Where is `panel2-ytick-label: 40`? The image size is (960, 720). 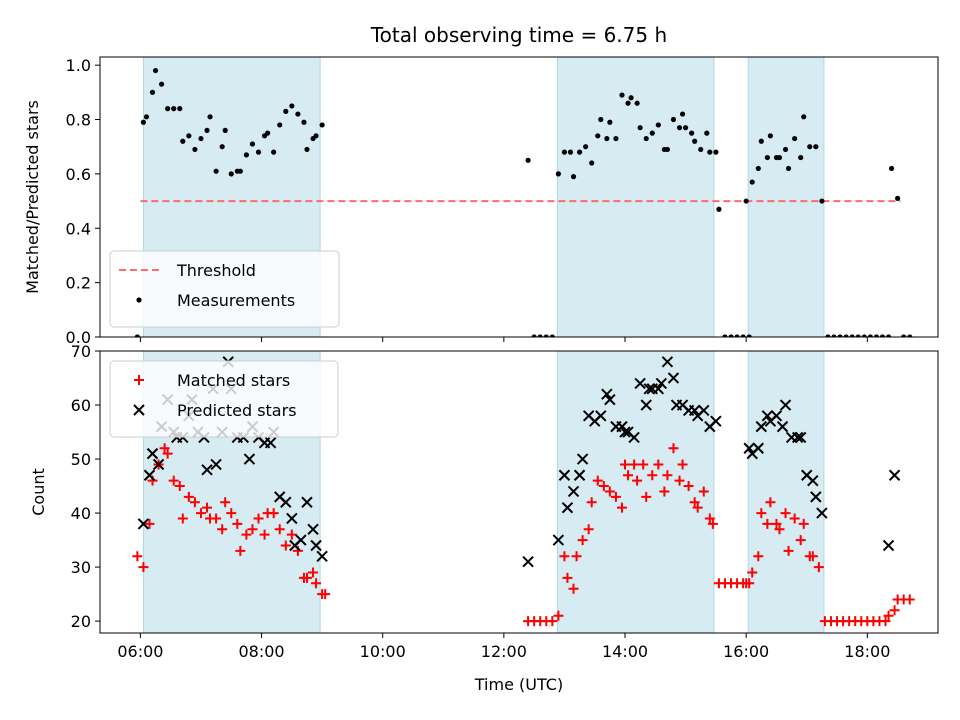 panel2-ytick-label: 40 is located at coordinates (81, 513).